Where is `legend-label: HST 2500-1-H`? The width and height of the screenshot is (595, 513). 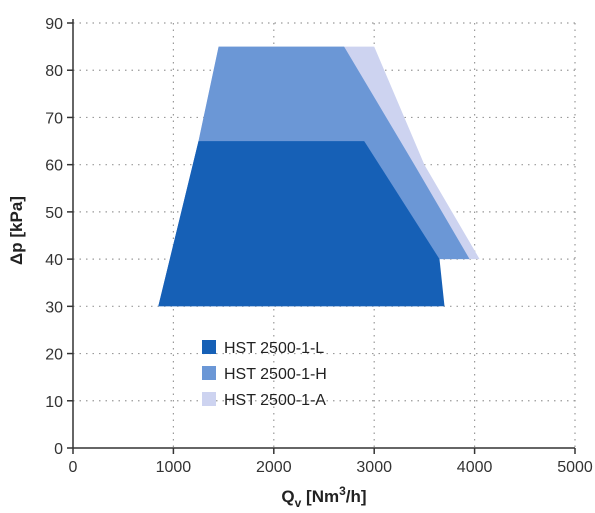
legend-label: HST 2500-1-H is located at coordinates (275, 374).